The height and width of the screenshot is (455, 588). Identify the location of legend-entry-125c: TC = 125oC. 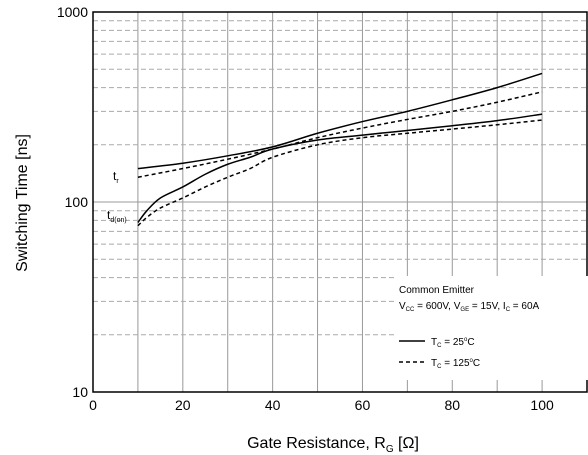
(455, 364).